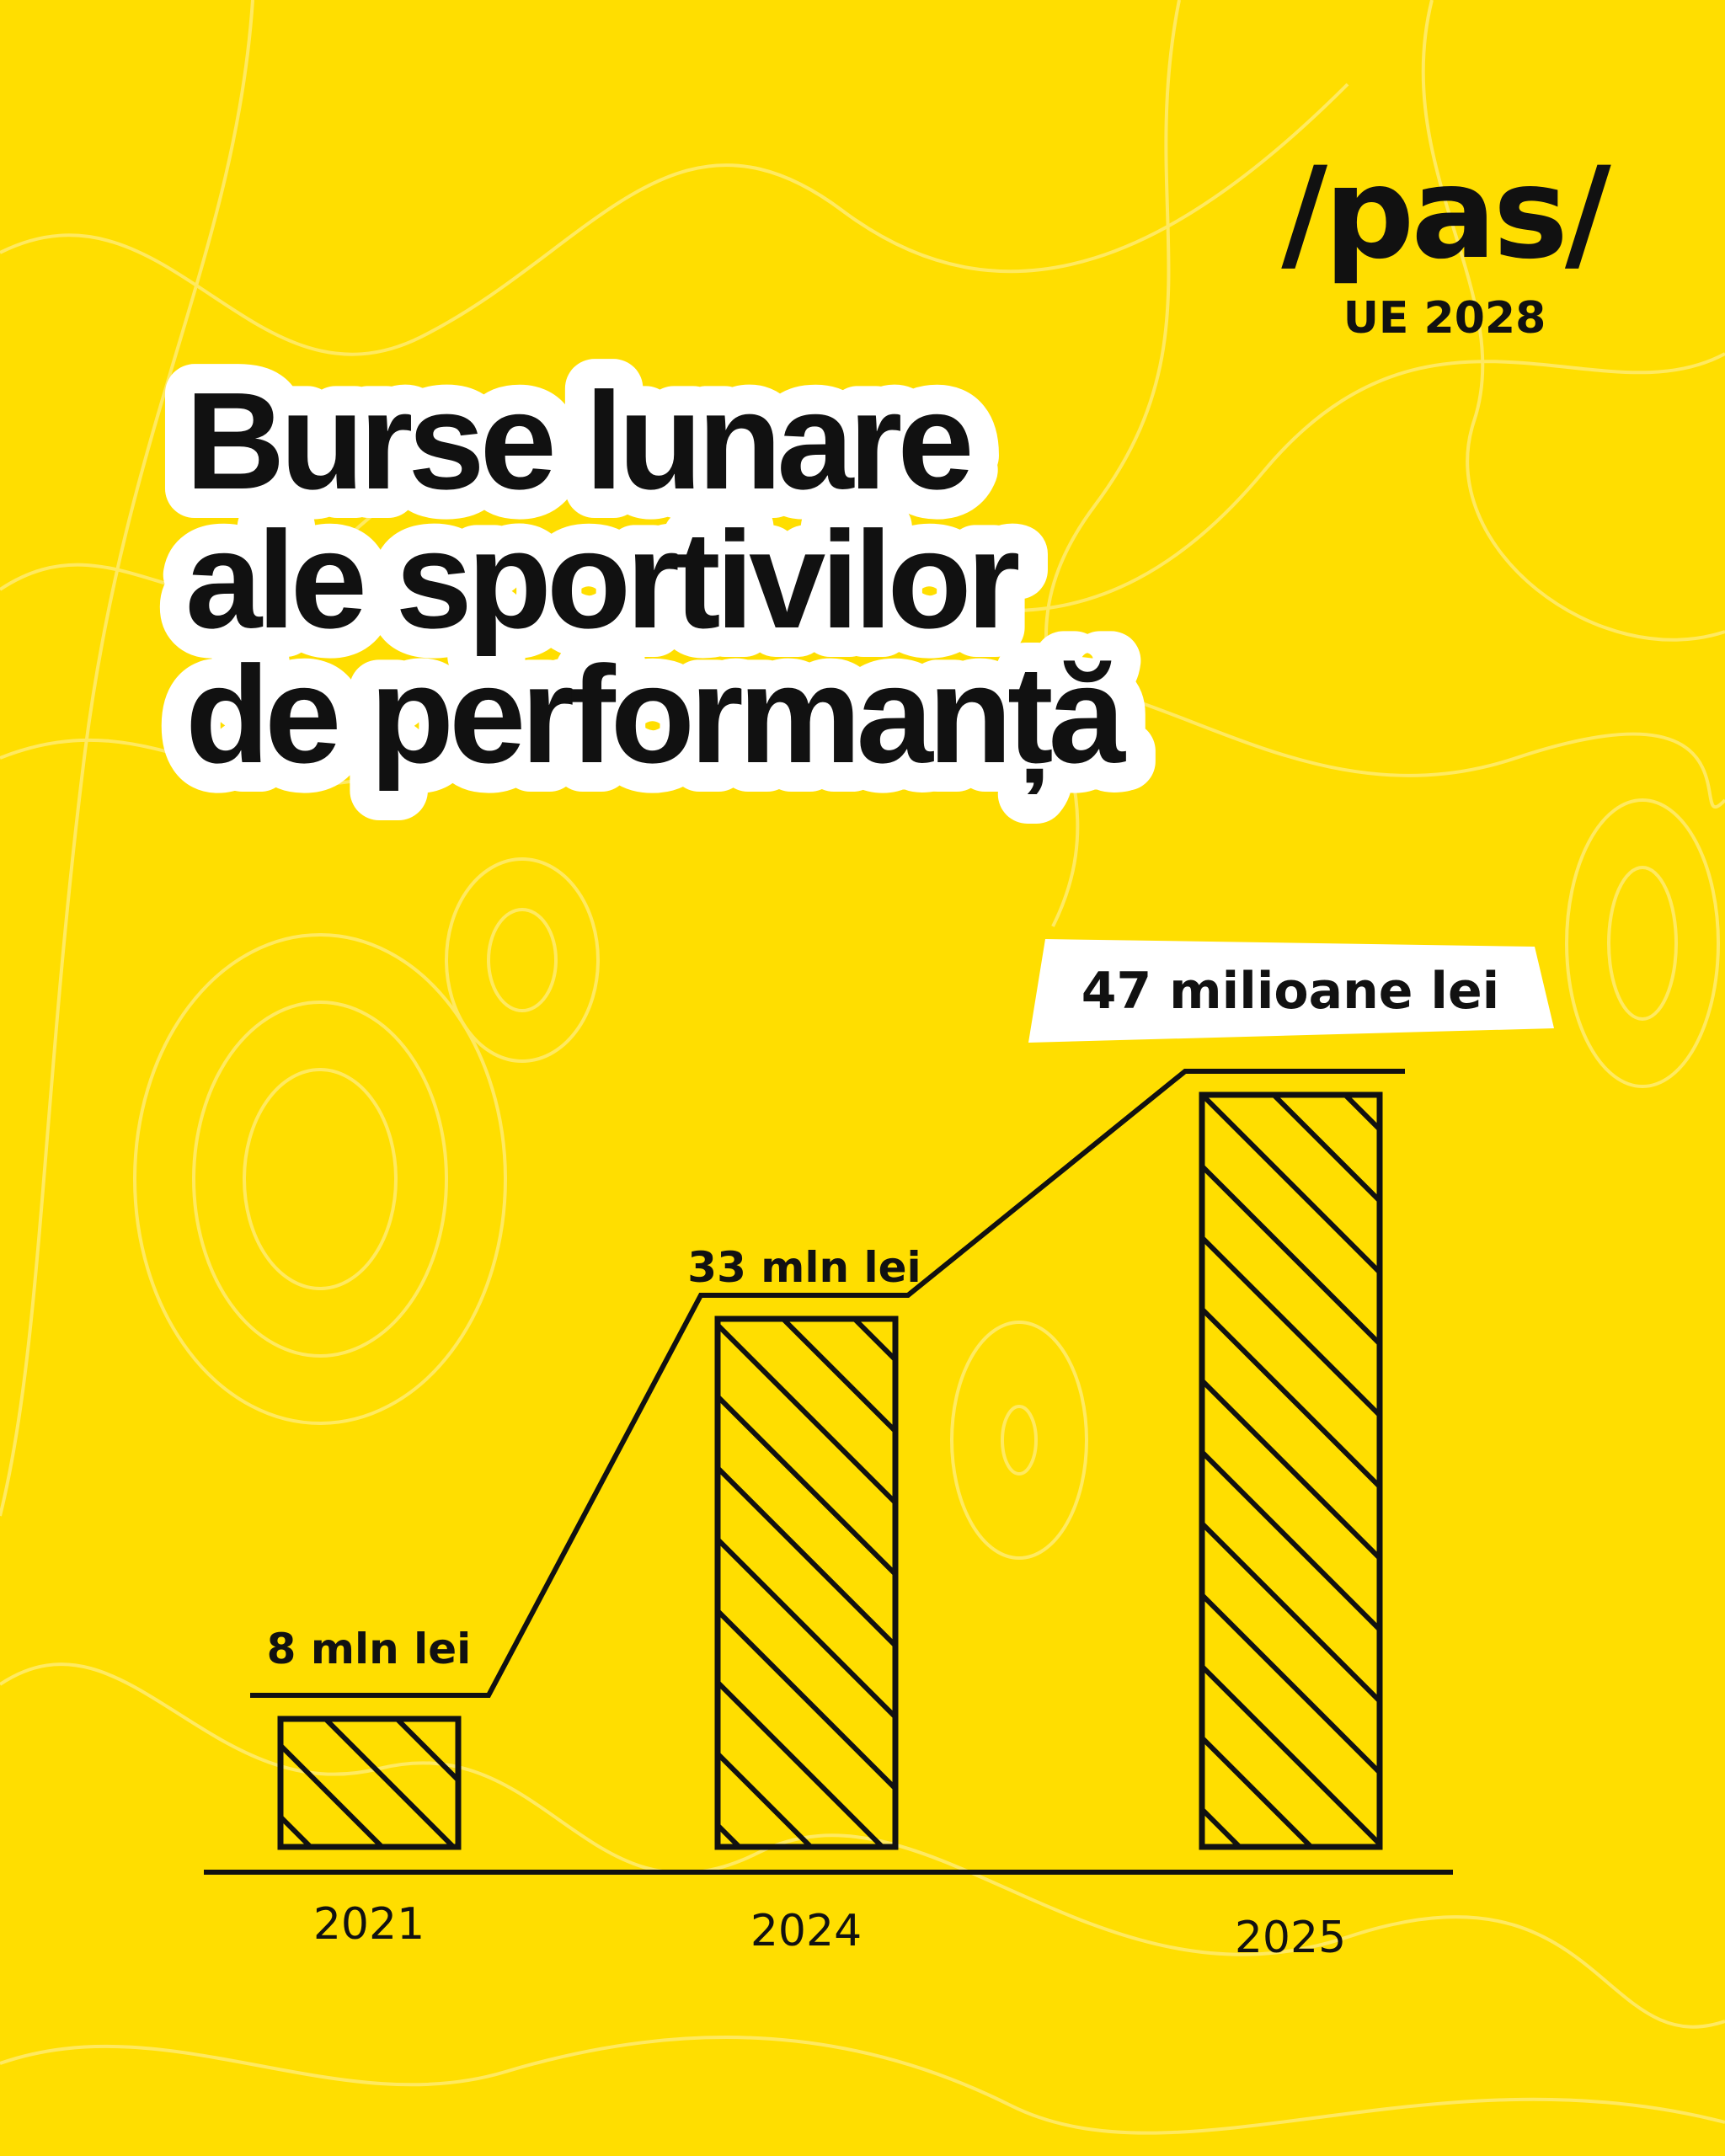 This screenshot has width=1725, height=2156. I want to click on highlight-label-background, so click(1291, 991).